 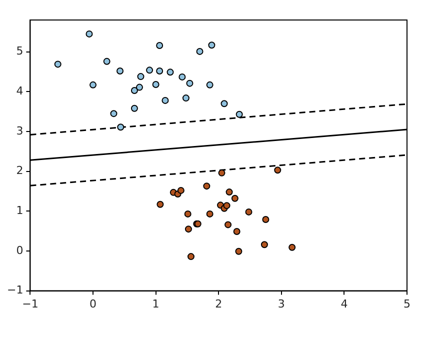 I want to click on x-tick-label: 2, so click(x=218, y=303).